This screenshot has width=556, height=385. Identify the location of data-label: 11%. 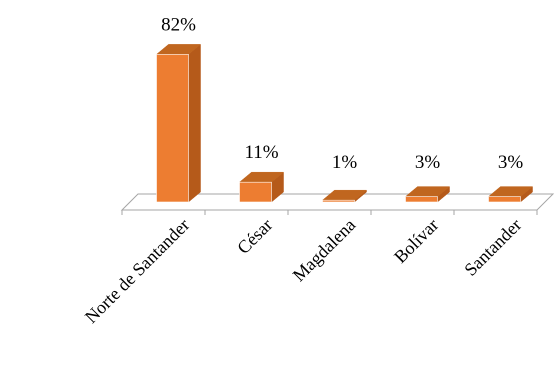
(261, 152).